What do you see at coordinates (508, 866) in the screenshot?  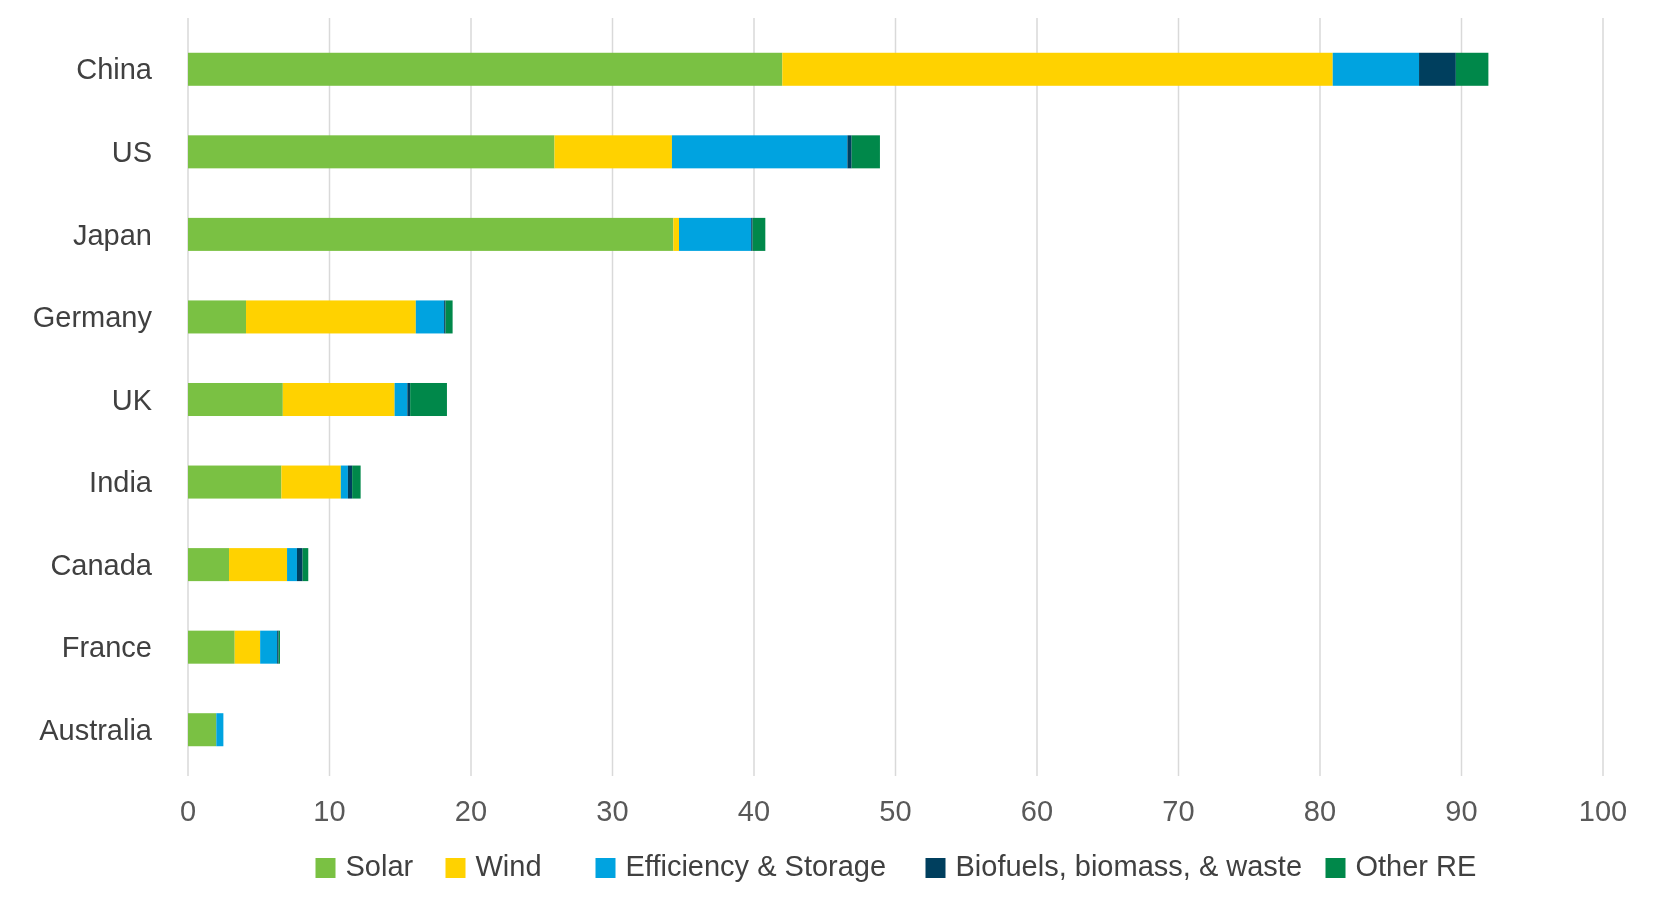 I see `legend-label: Wind` at bounding box center [508, 866].